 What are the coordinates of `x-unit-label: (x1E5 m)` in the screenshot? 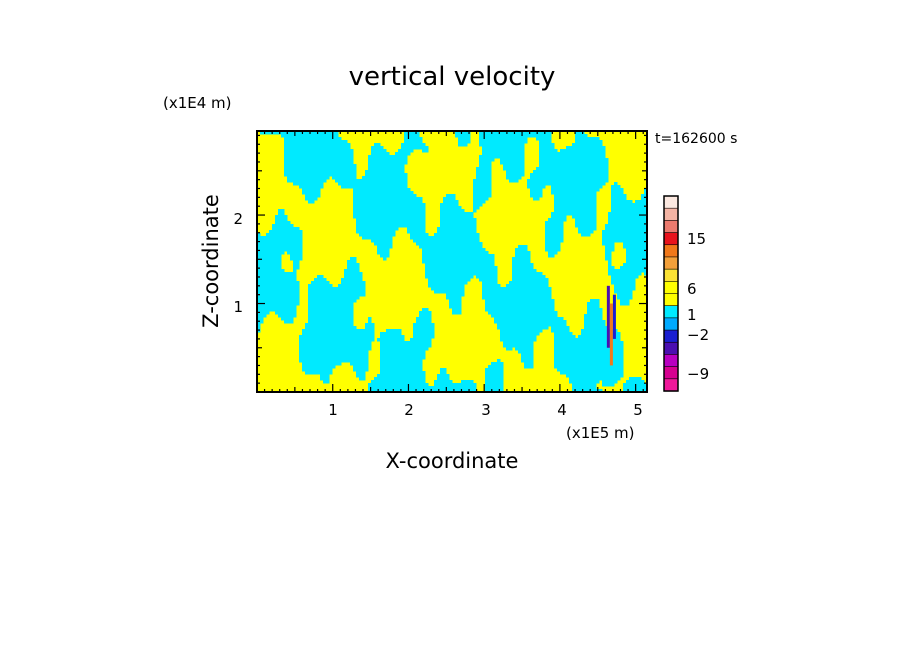 It's located at (600, 433).